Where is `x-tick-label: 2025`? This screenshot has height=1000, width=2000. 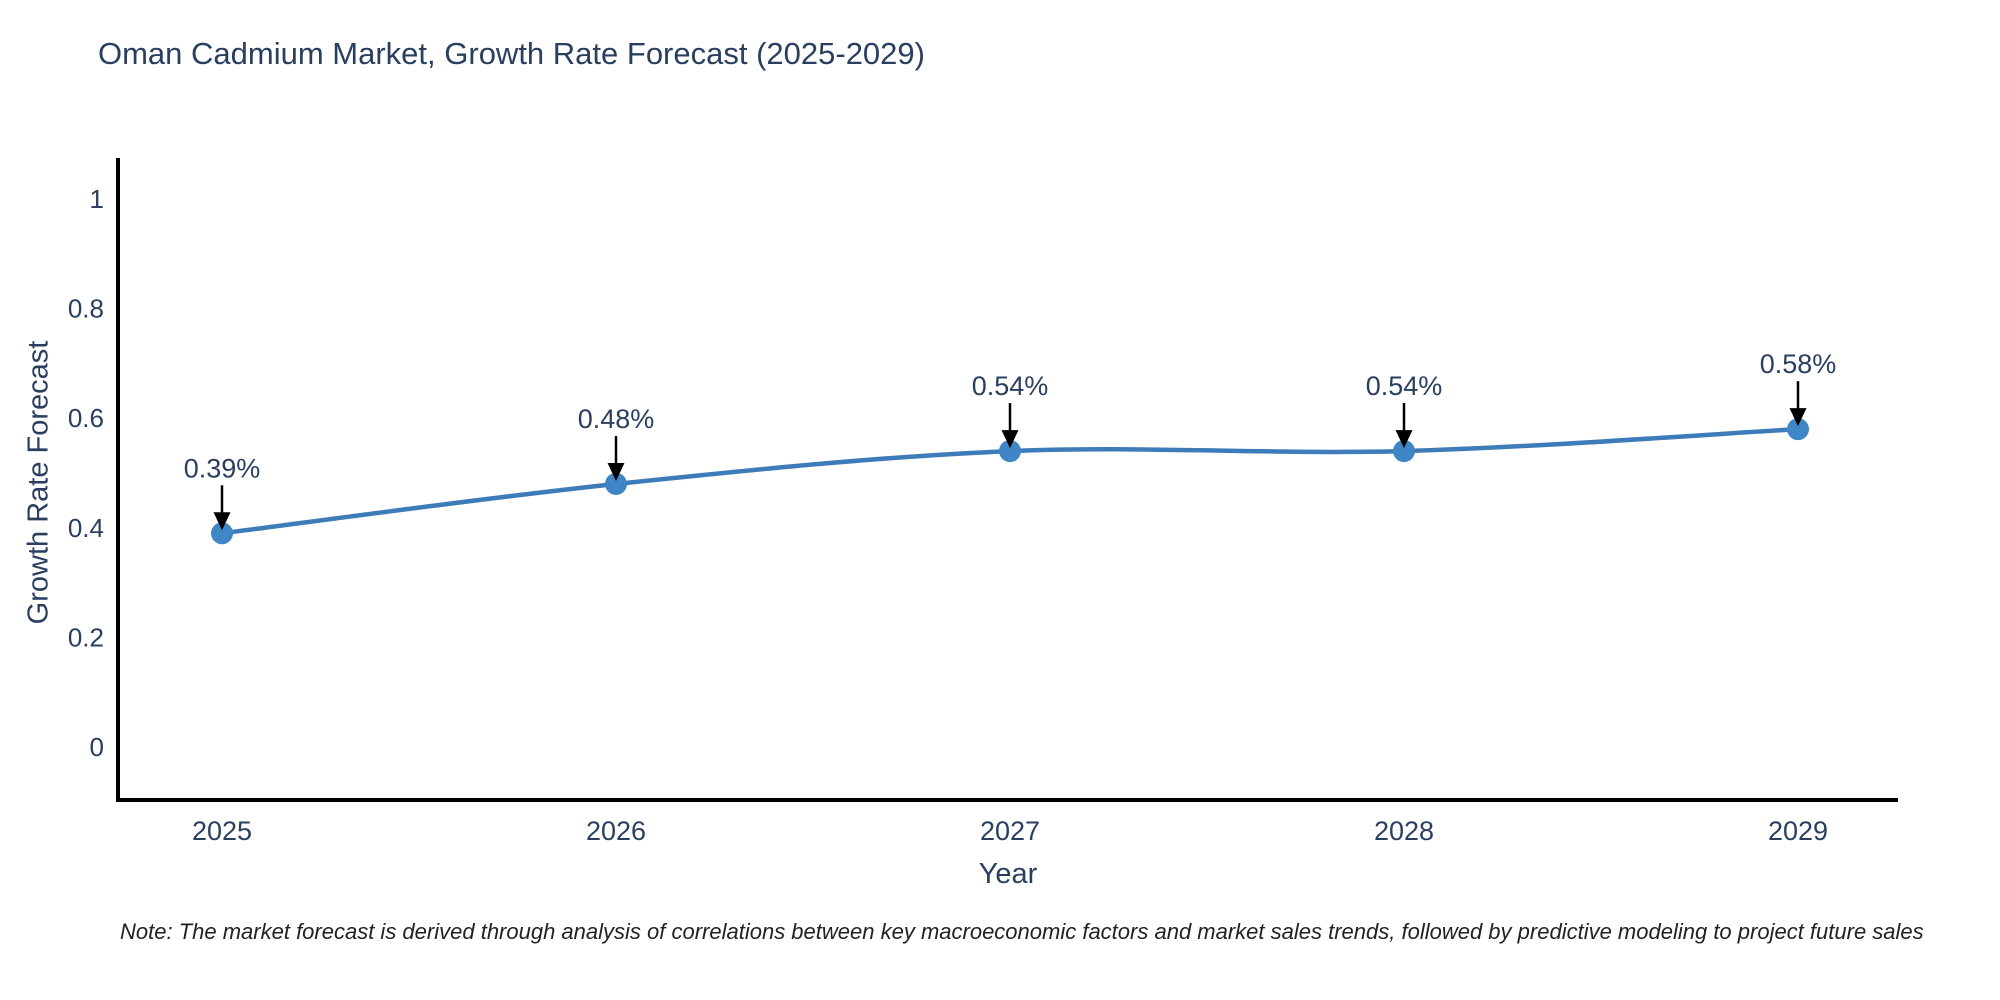 x-tick-label: 2025 is located at coordinates (222, 831).